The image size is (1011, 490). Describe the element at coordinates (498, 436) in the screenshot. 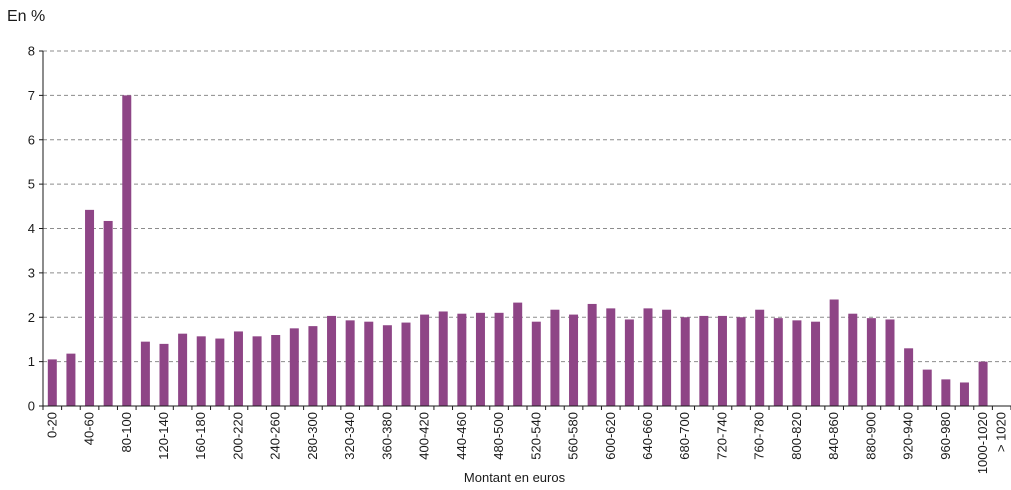

I see `x-tick-label: 480-500` at that location.